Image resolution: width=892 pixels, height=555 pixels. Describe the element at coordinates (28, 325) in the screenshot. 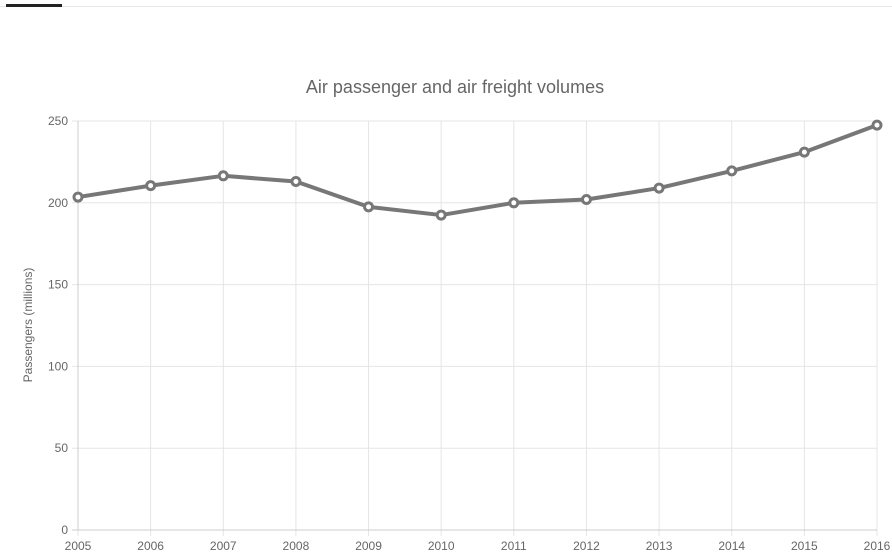

I see `y-axis-label: Passengers (millions)` at that location.